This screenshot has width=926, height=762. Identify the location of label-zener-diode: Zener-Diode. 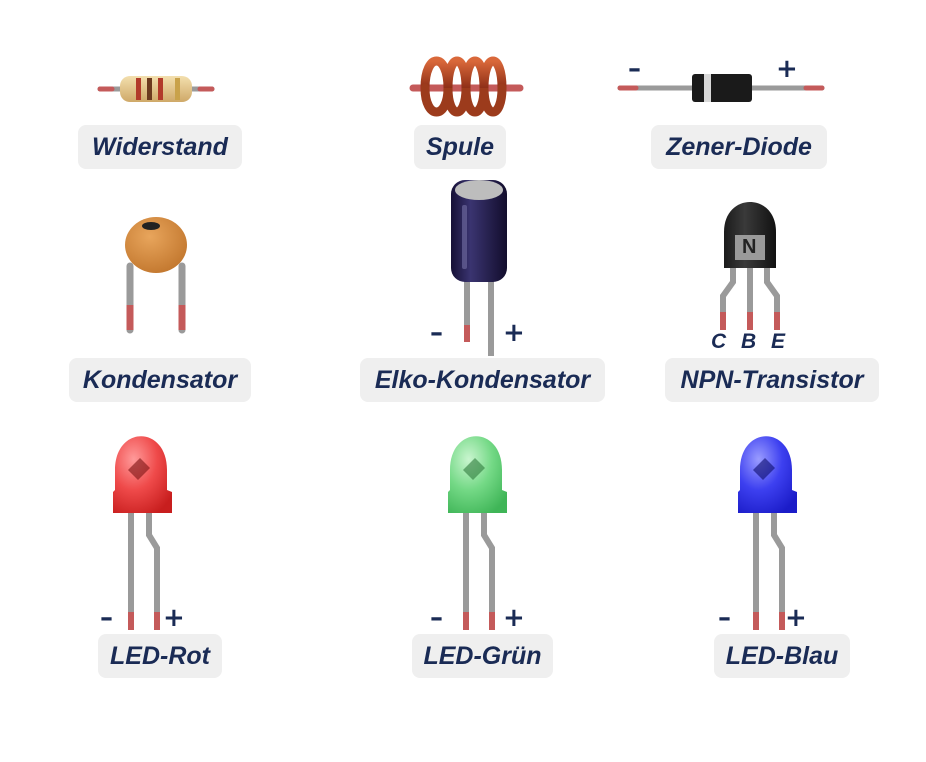
(739, 147).